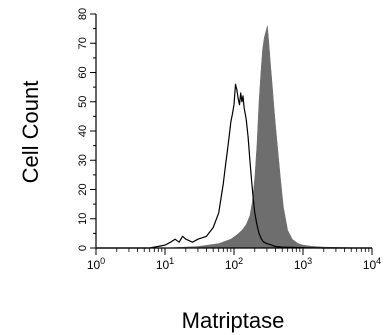 This screenshot has height=335, width=389. What do you see at coordinates (372, 264) in the screenshot?
I see `x-tick-label: 10⁴` at bounding box center [372, 264].